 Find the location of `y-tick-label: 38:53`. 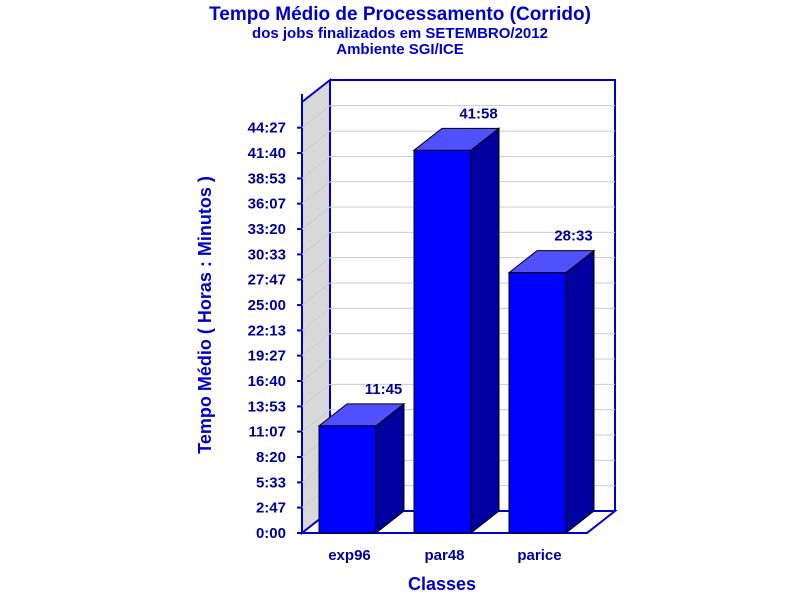

y-tick-label: 38:53 is located at coordinates (267, 178).